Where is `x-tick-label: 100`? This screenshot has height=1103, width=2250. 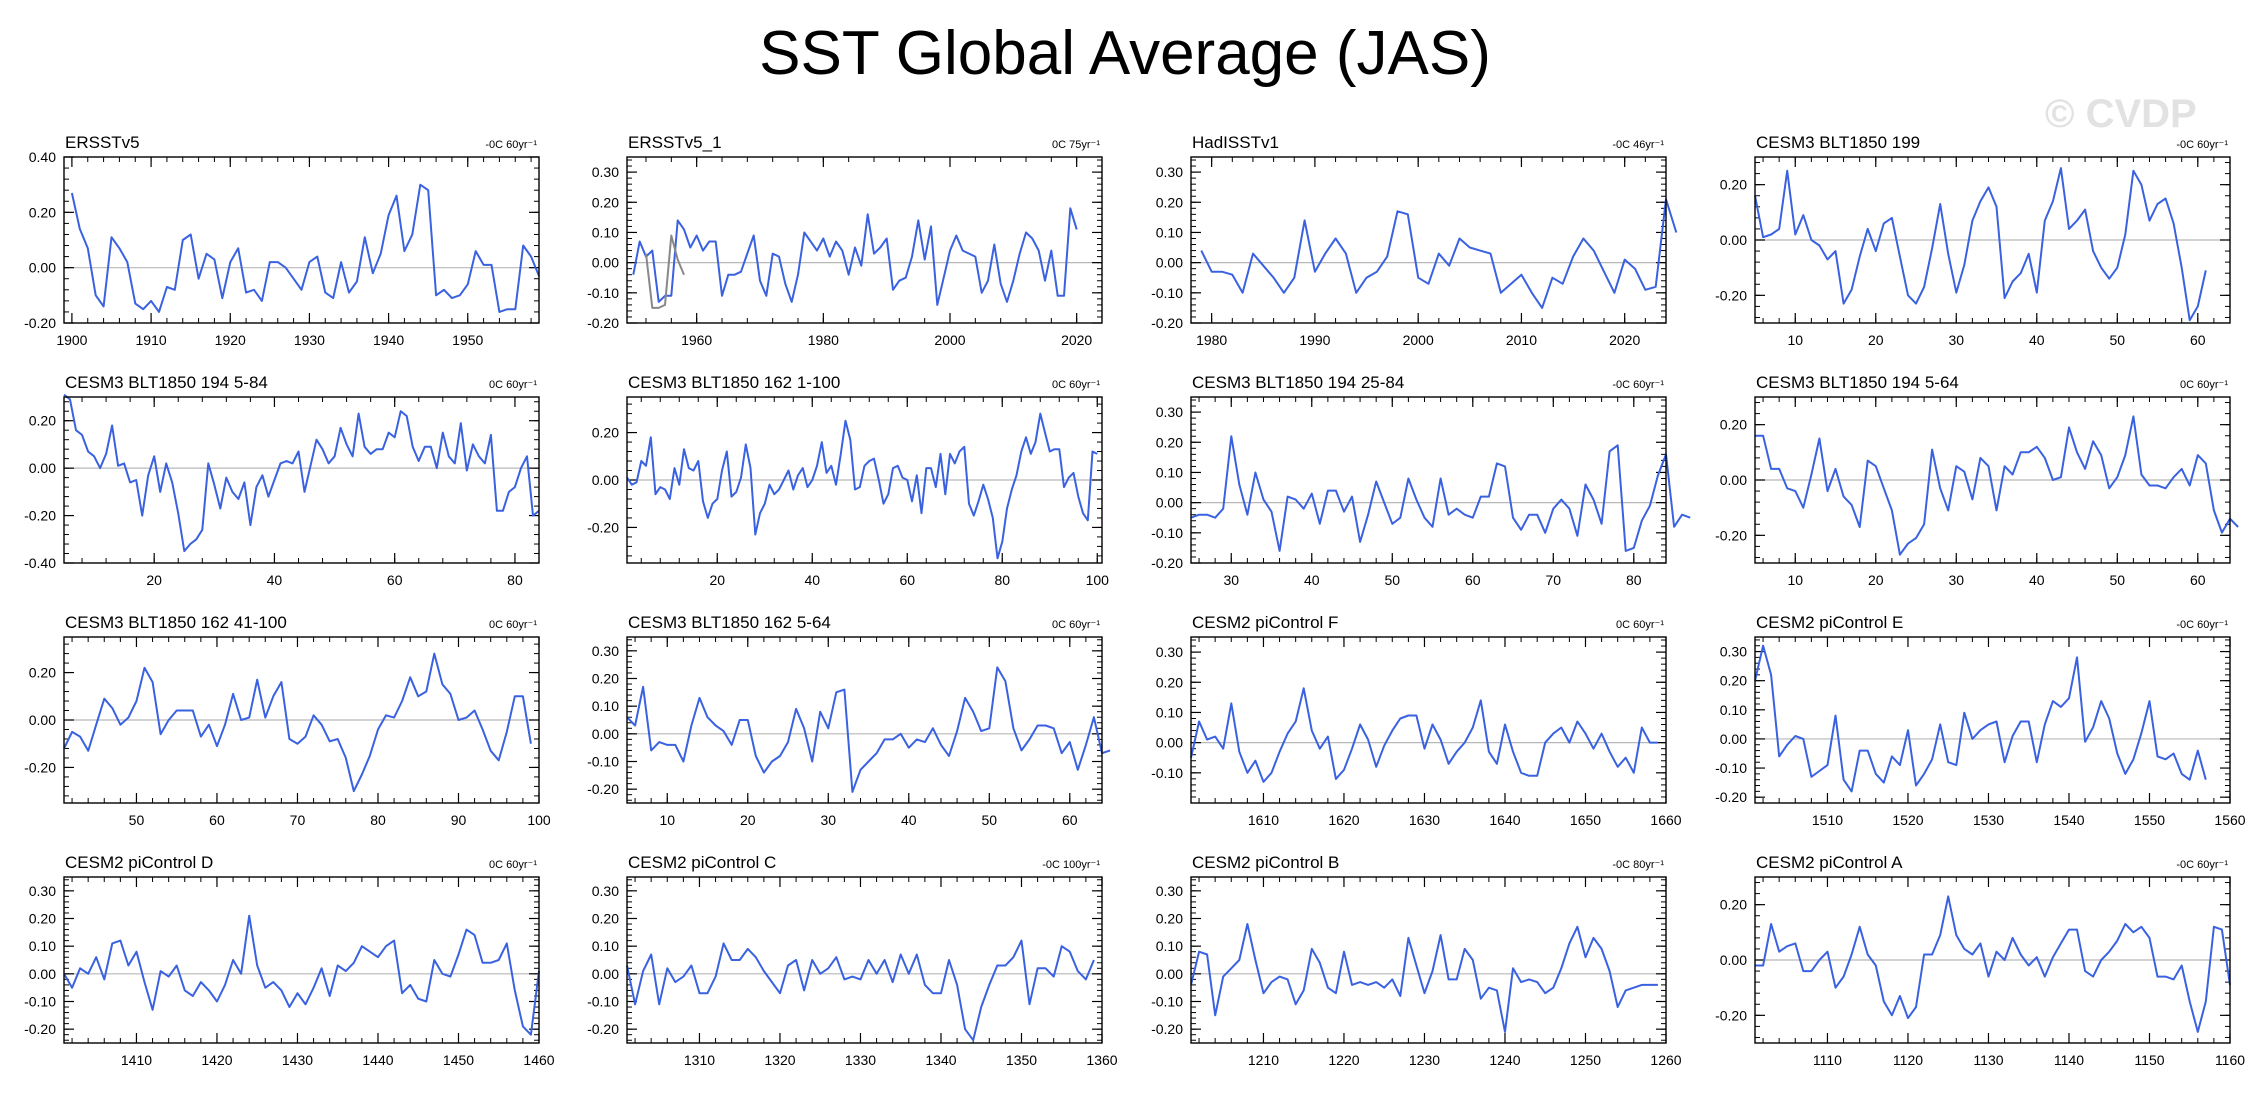
x-tick-label: 100 is located at coordinates (1098, 580).